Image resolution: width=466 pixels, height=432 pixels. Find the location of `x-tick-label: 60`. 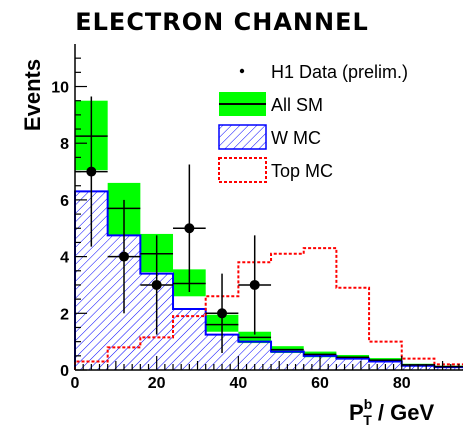

x-tick-label: 60 is located at coordinates (320, 383).